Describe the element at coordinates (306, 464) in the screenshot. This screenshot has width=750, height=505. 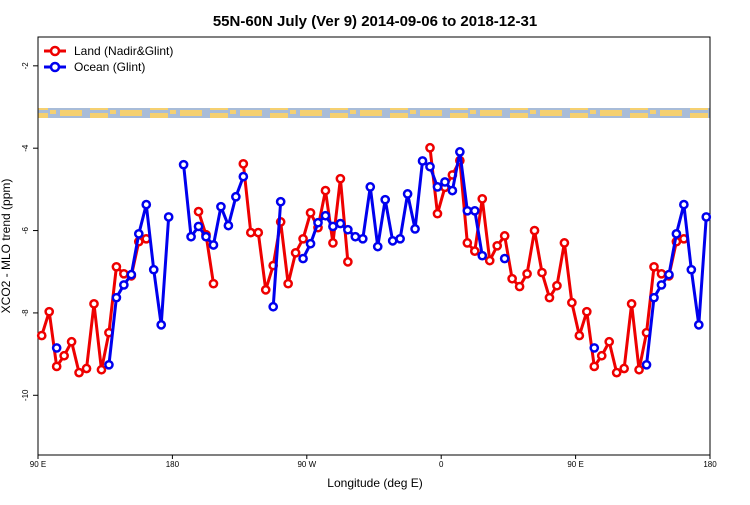
I see `x-tick-label: 90 W` at that location.